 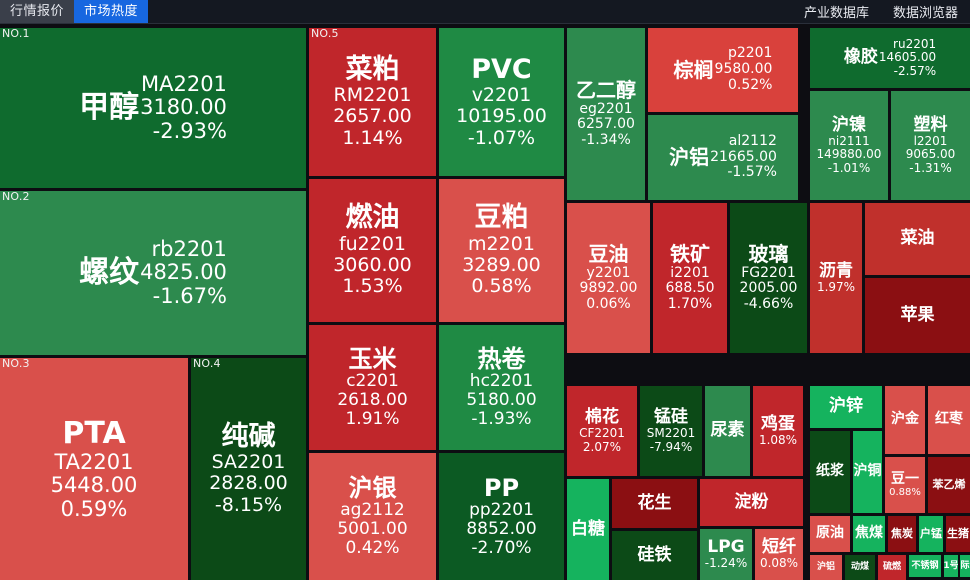 What do you see at coordinates (726, 547) in the screenshot?
I see `tile-name: LPG` at bounding box center [726, 547].